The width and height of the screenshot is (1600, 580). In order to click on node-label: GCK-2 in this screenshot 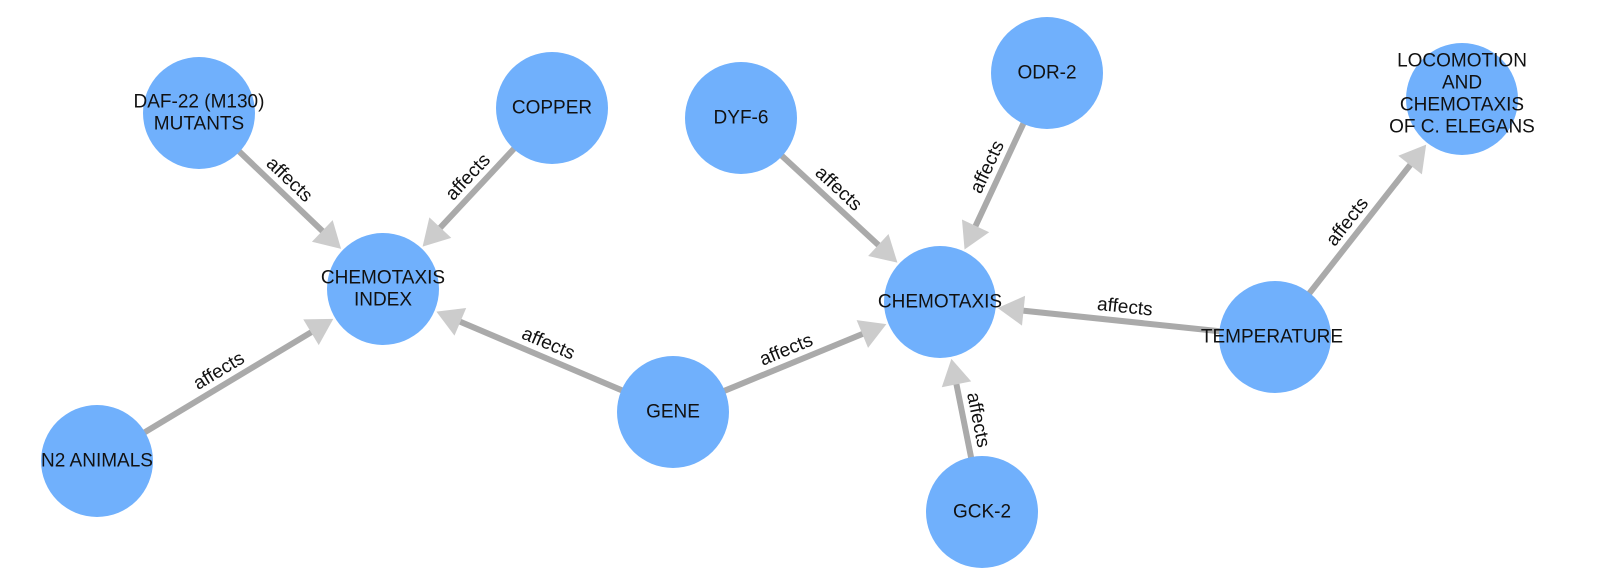, I will do `click(982, 512)`.